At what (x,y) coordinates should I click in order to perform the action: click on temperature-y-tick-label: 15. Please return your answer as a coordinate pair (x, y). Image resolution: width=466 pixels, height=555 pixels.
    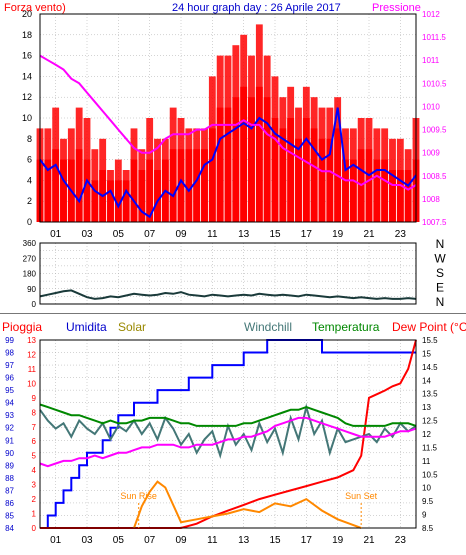
    Looking at the image, I should click on (426, 353).